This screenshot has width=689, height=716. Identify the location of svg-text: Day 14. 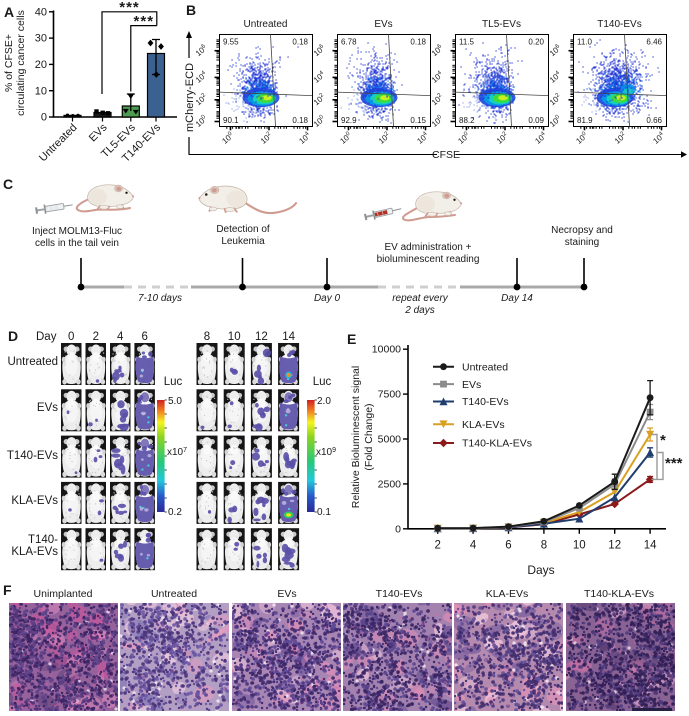
(517, 298).